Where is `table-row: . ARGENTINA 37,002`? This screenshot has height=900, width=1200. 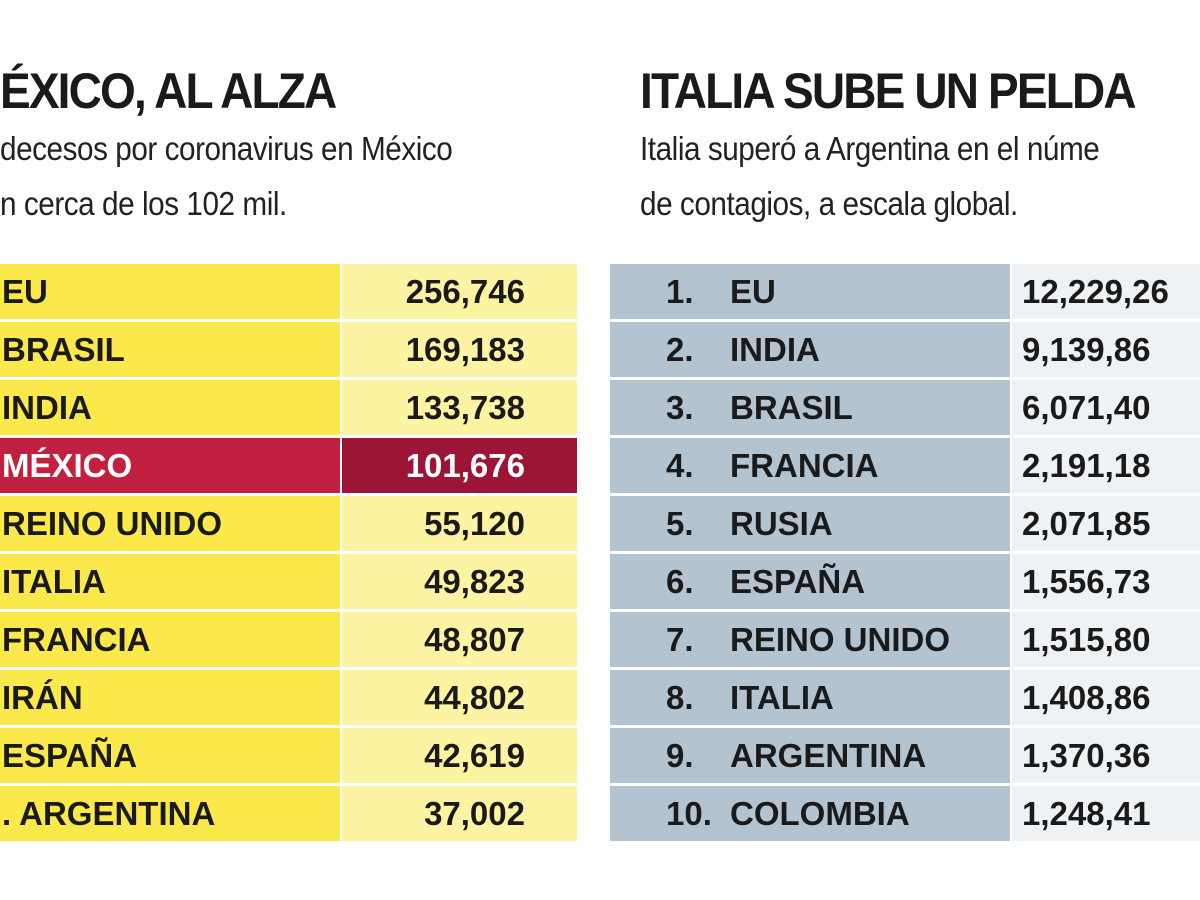
table-row: . ARGENTINA 37,002 is located at coordinates (288, 813).